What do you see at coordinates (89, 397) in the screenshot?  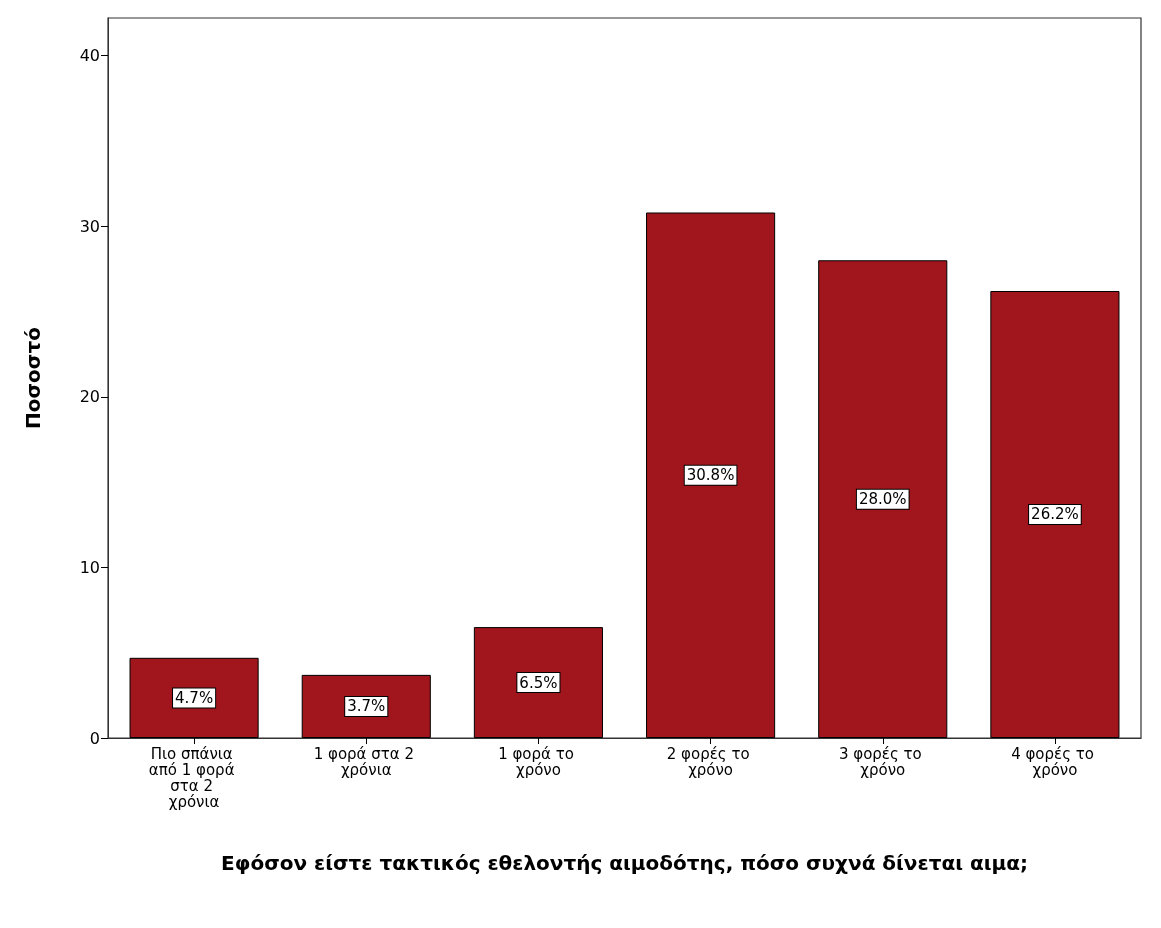 I see `y-tick-label: 20` at bounding box center [89, 397].